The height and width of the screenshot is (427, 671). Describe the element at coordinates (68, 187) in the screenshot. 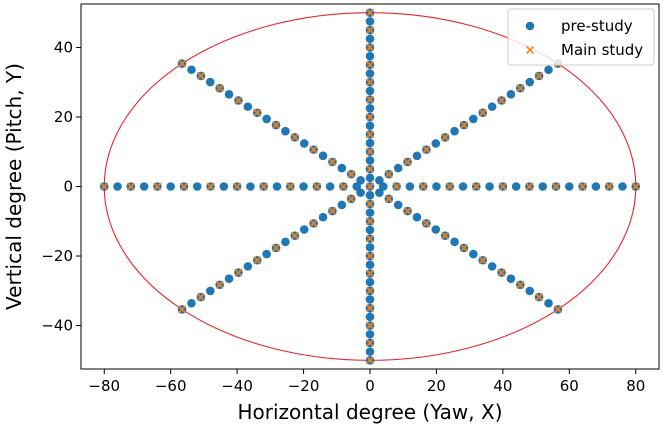

I see `y-tick-label: 0` at that location.